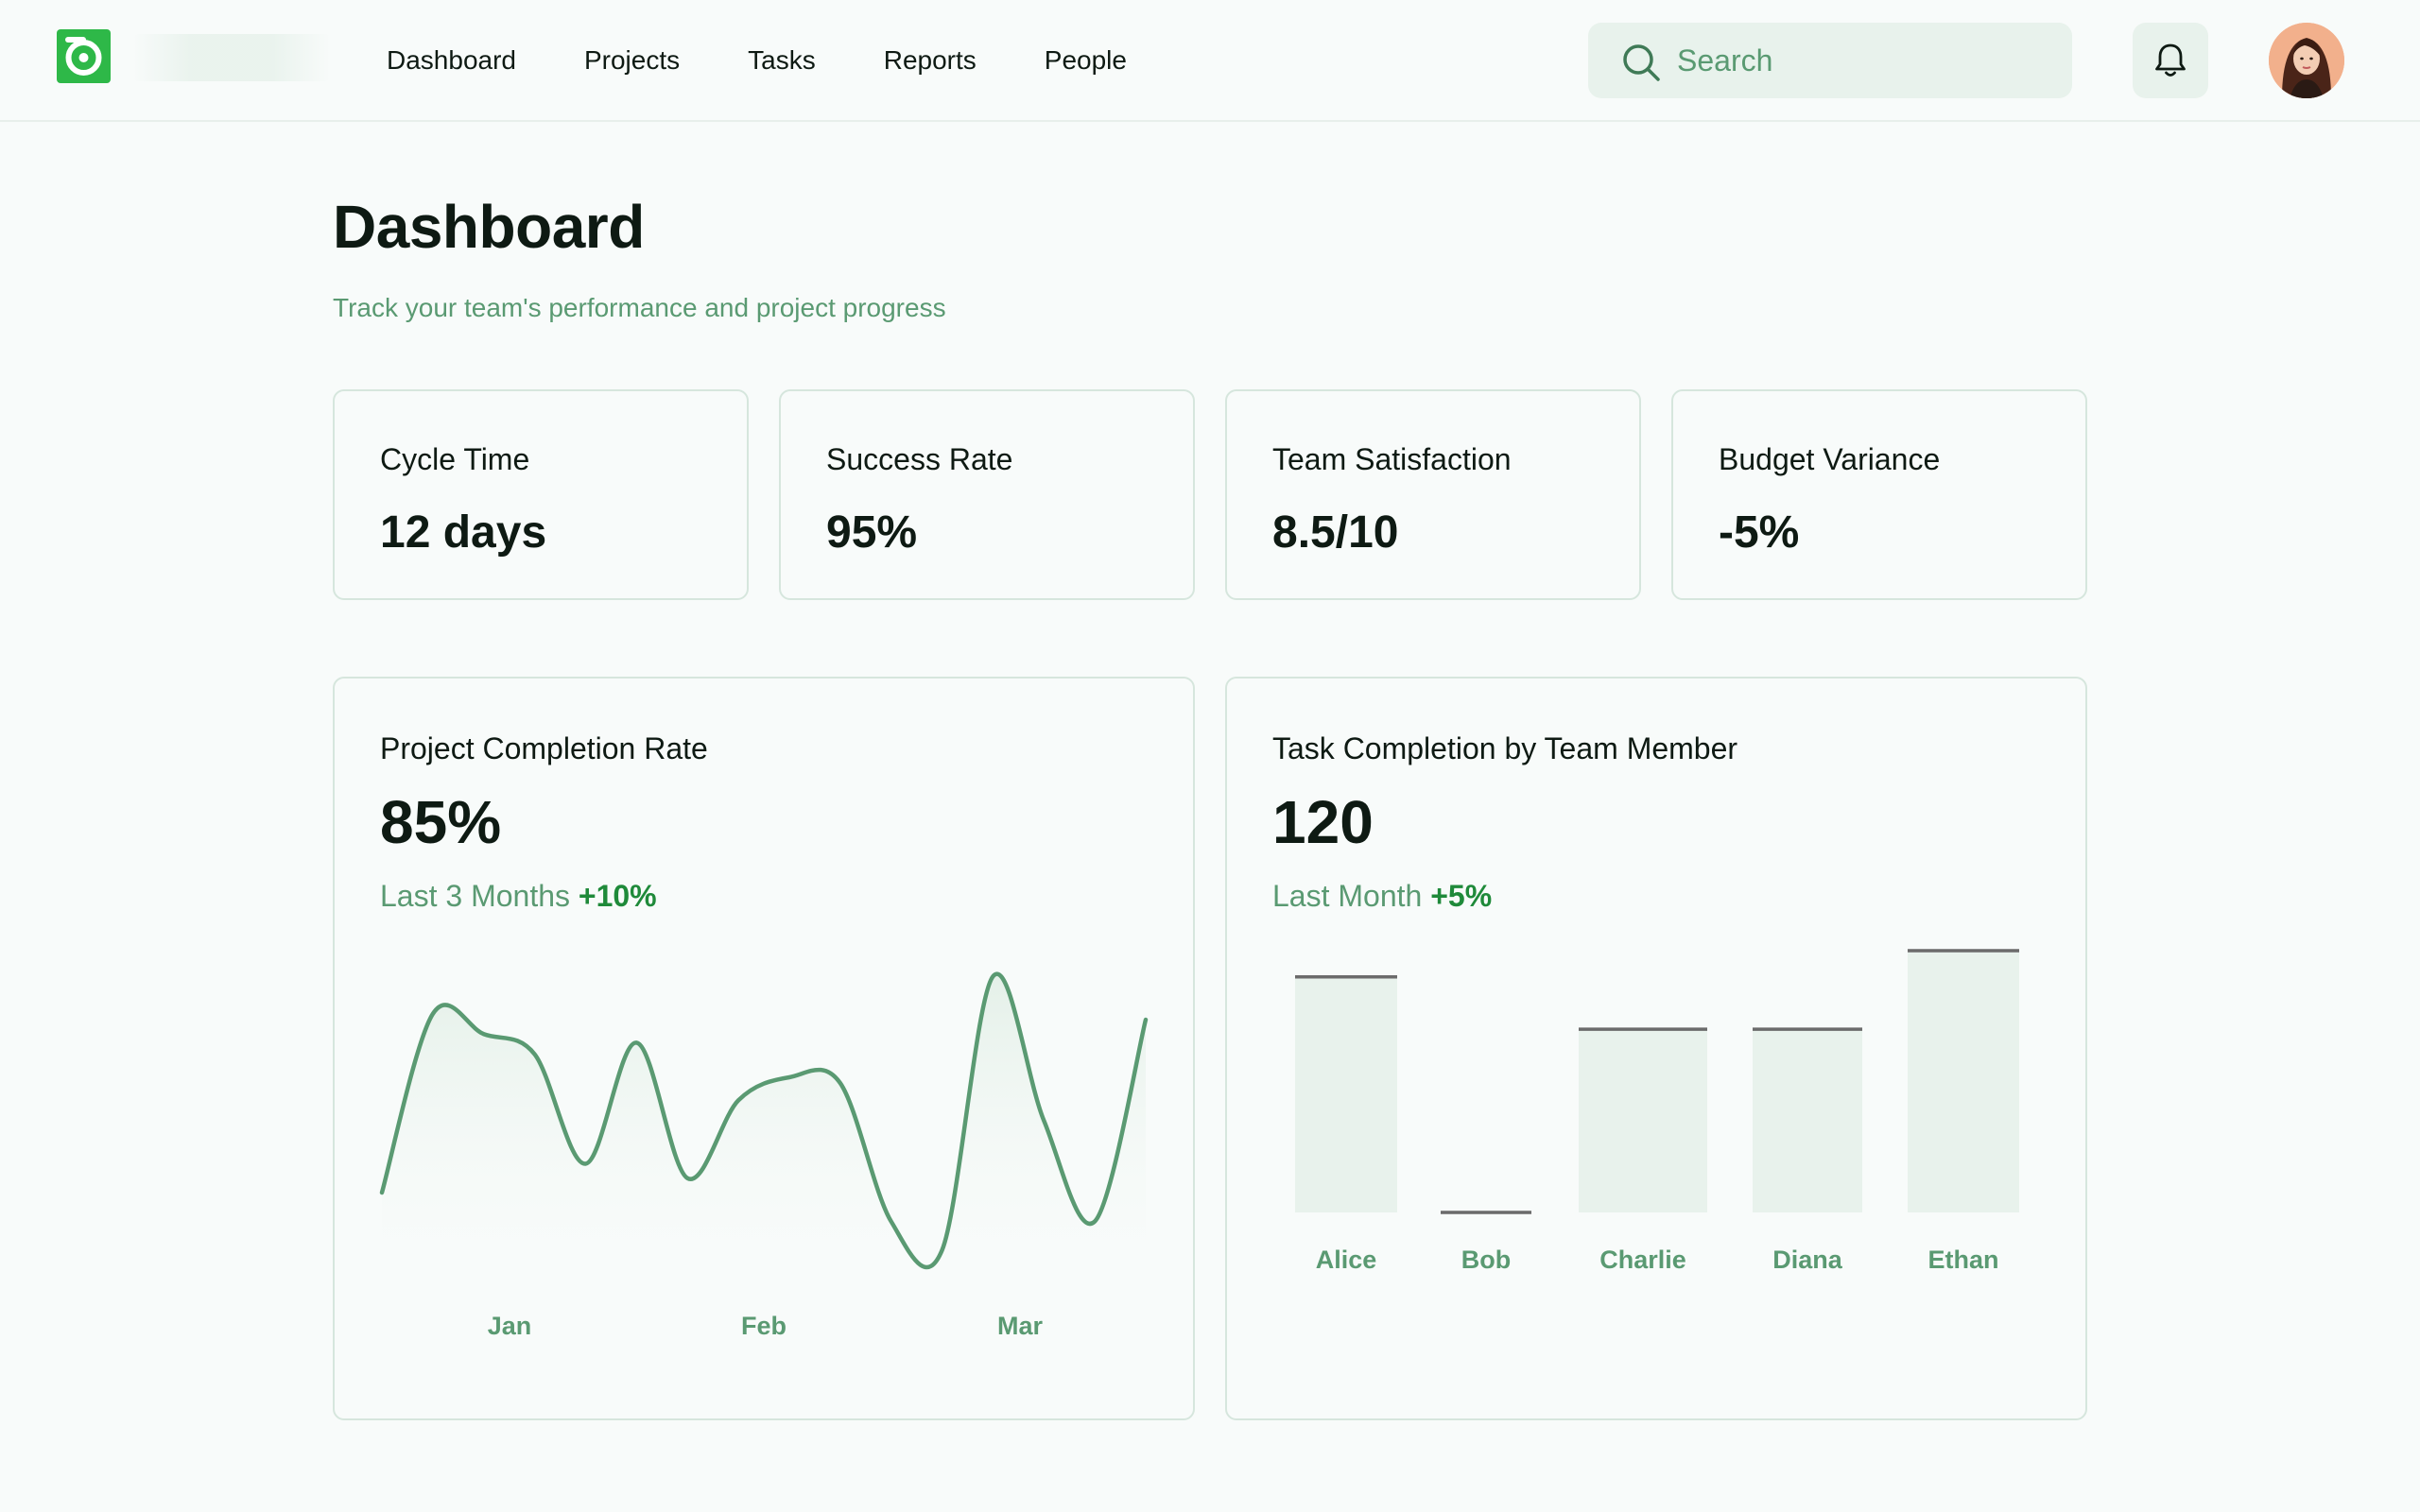  I want to click on bar-category-label: Ethan, so click(1963, 1260).